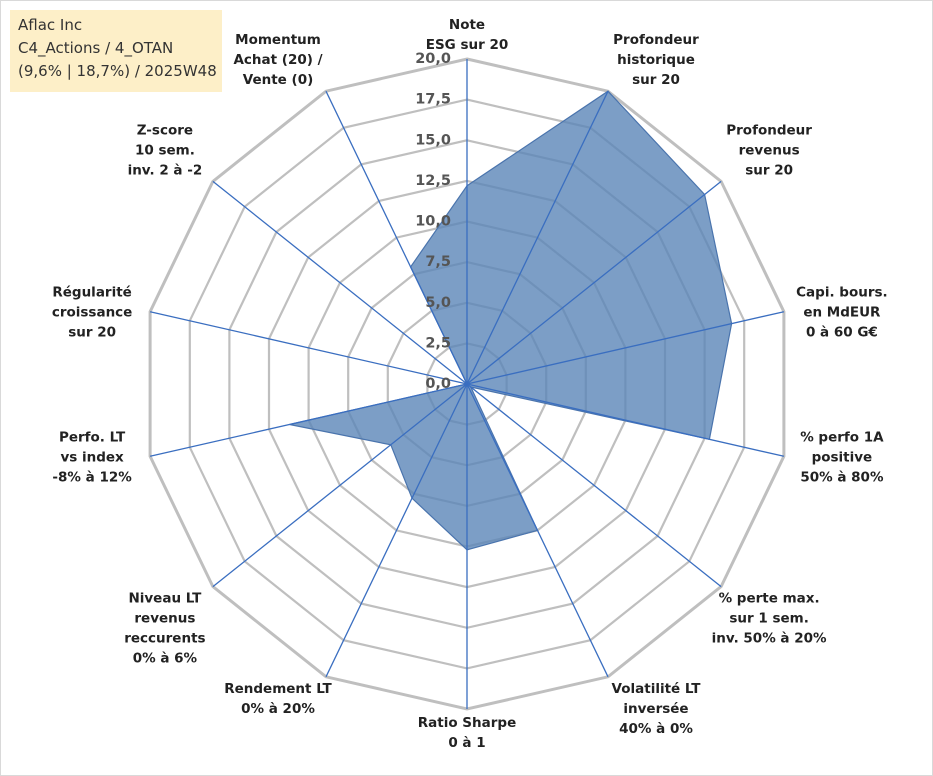 The image size is (933, 776). I want to click on axis-label-5: % perfo 1A positive 50% à 80%, so click(842, 457).